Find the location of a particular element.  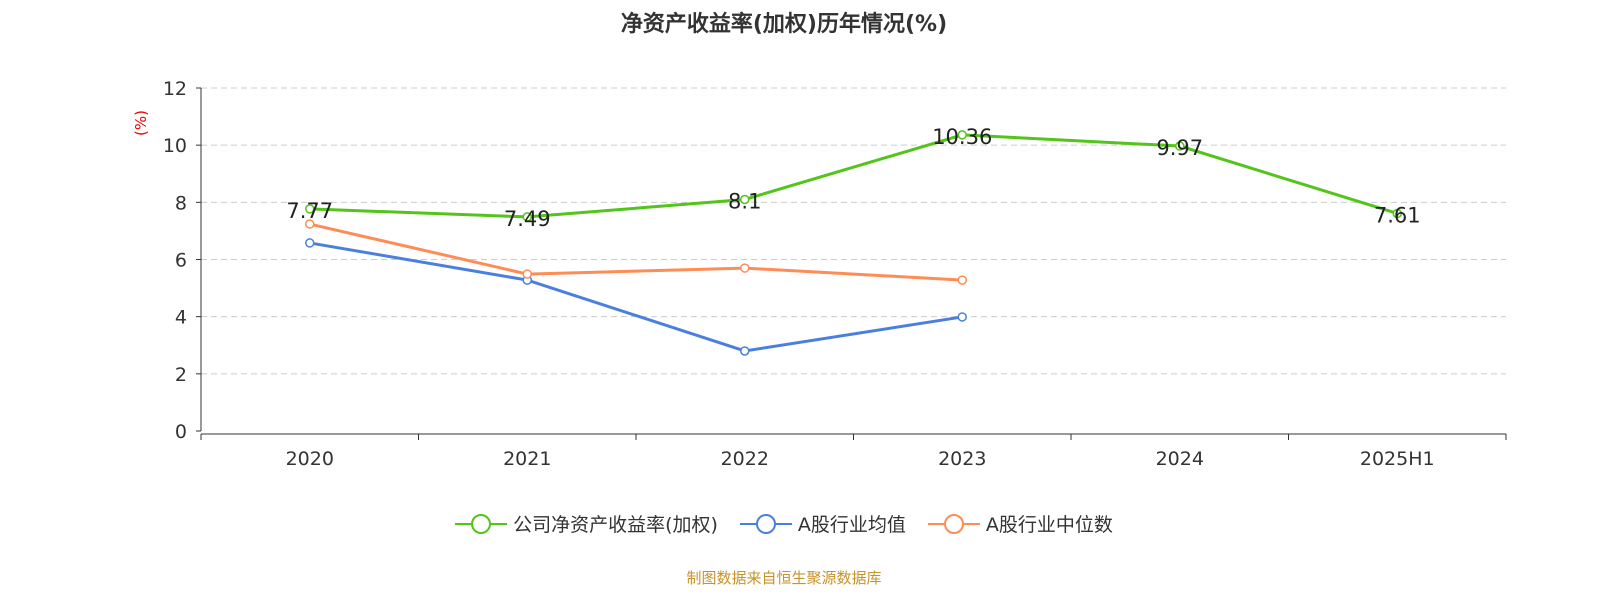

legend-label: A股行业均值 is located at coordinates (851, 525).